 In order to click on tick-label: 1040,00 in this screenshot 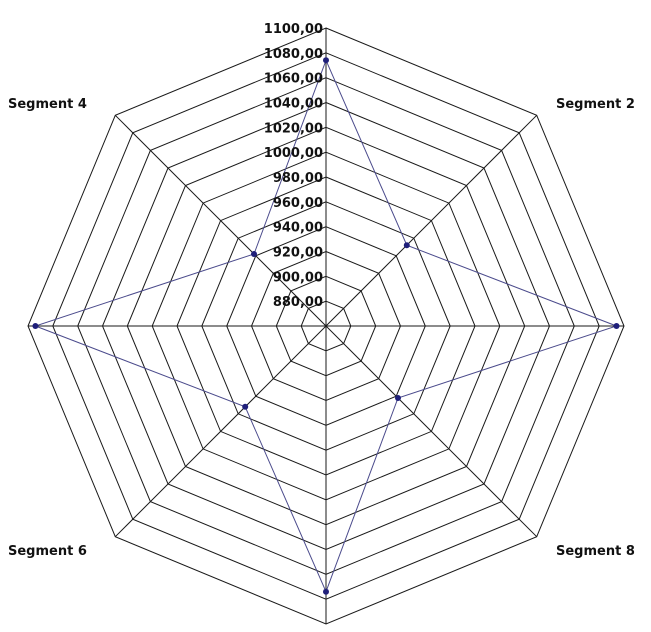, I will do `click(293, 104)`.